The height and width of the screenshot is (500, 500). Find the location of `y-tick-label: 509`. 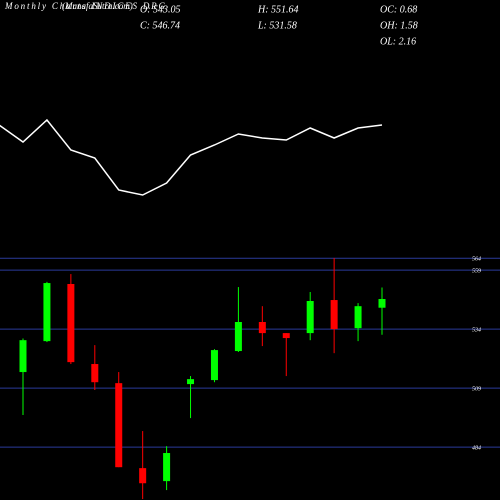

y-tick-label: 509 is located at coordinates (476, 389).